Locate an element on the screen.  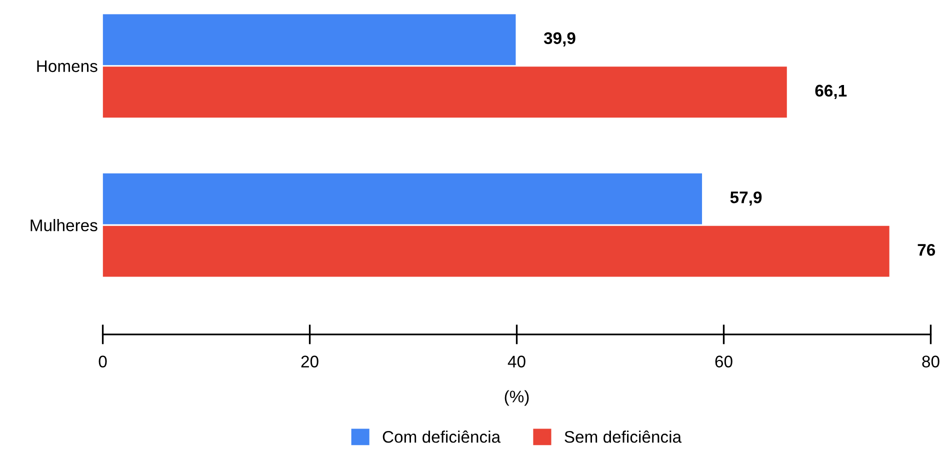
legend-label: Sem deficiência is located at coordinates (623, 436).